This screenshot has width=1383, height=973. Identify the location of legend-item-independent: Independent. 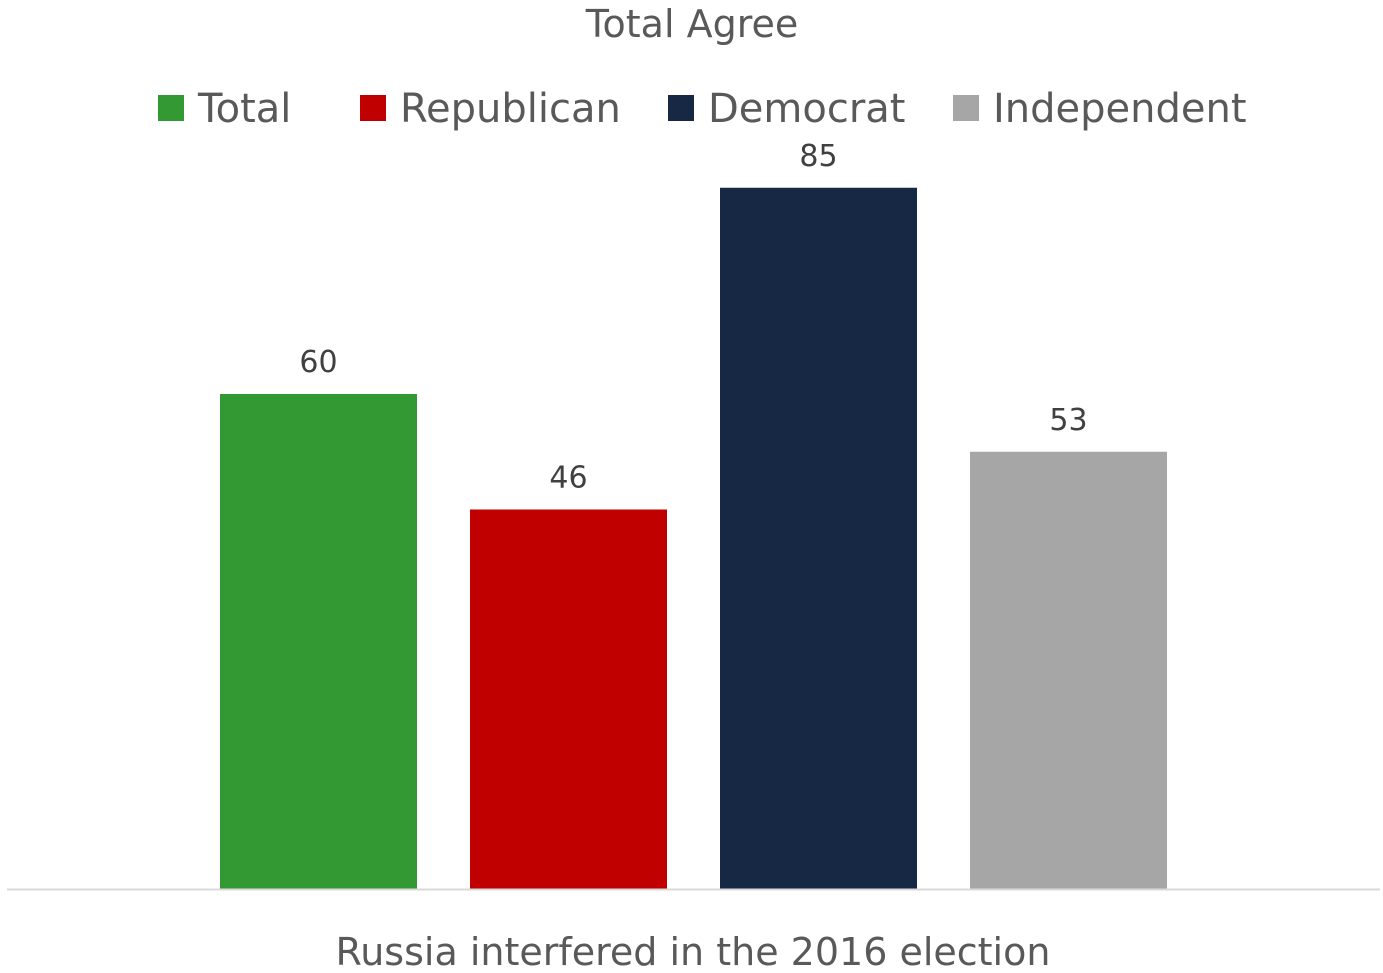
(1100, 109).